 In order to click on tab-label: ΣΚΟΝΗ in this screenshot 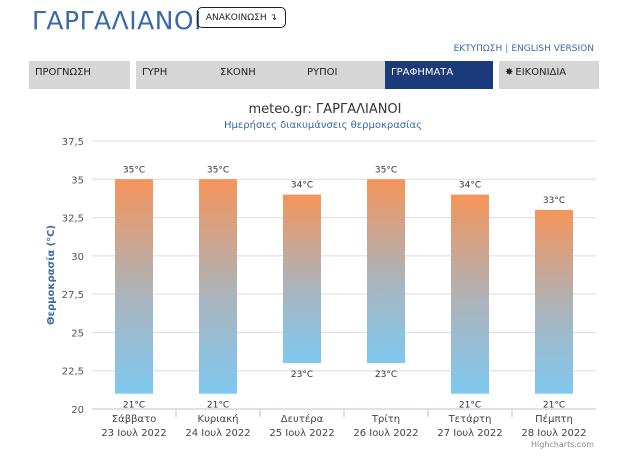, I will do `click(238, 72)`.